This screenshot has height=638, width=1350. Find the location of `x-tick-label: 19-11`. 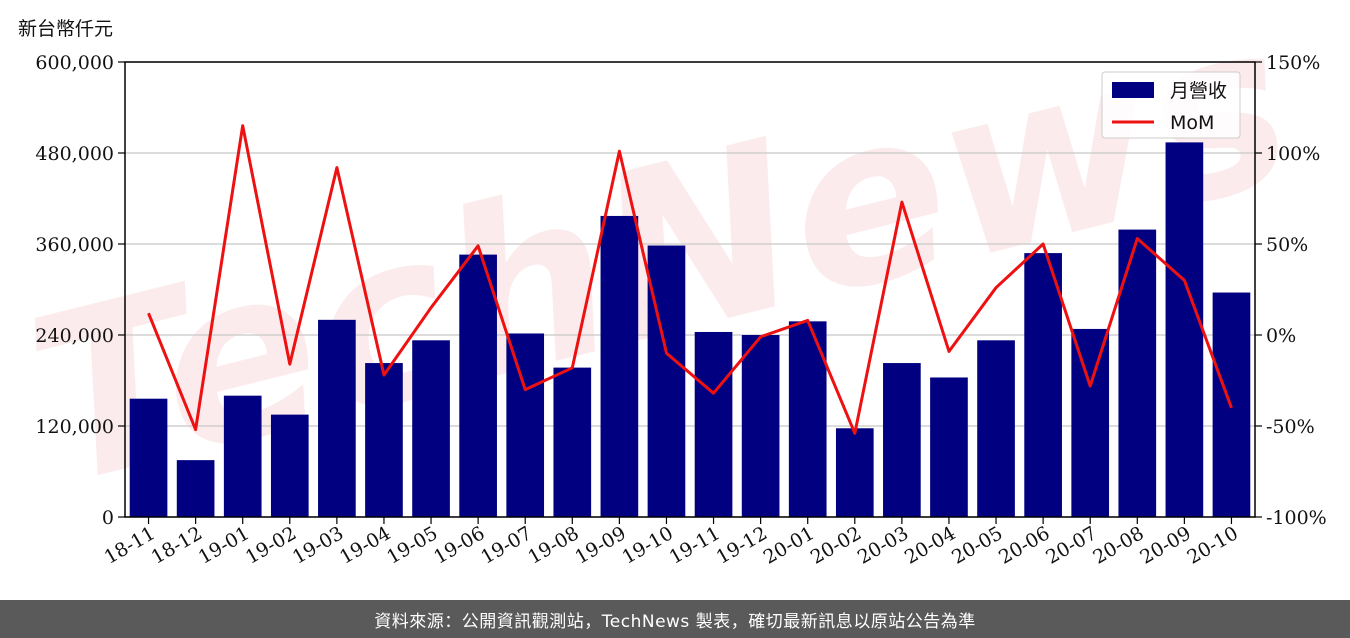

x-tick-label: 19-11 is located at coordinates (695, 545).